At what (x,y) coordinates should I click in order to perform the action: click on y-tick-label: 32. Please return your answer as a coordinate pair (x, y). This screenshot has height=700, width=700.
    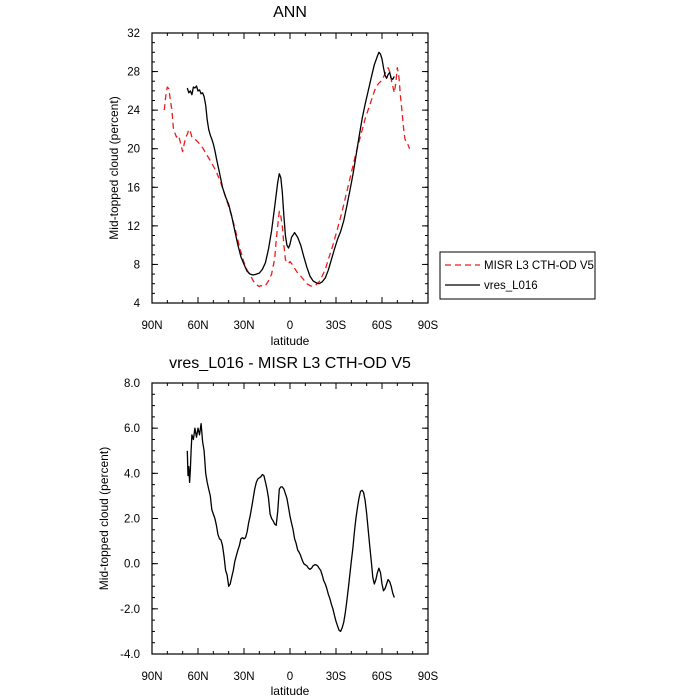
    Looking at the image, I should click on (133, 34).